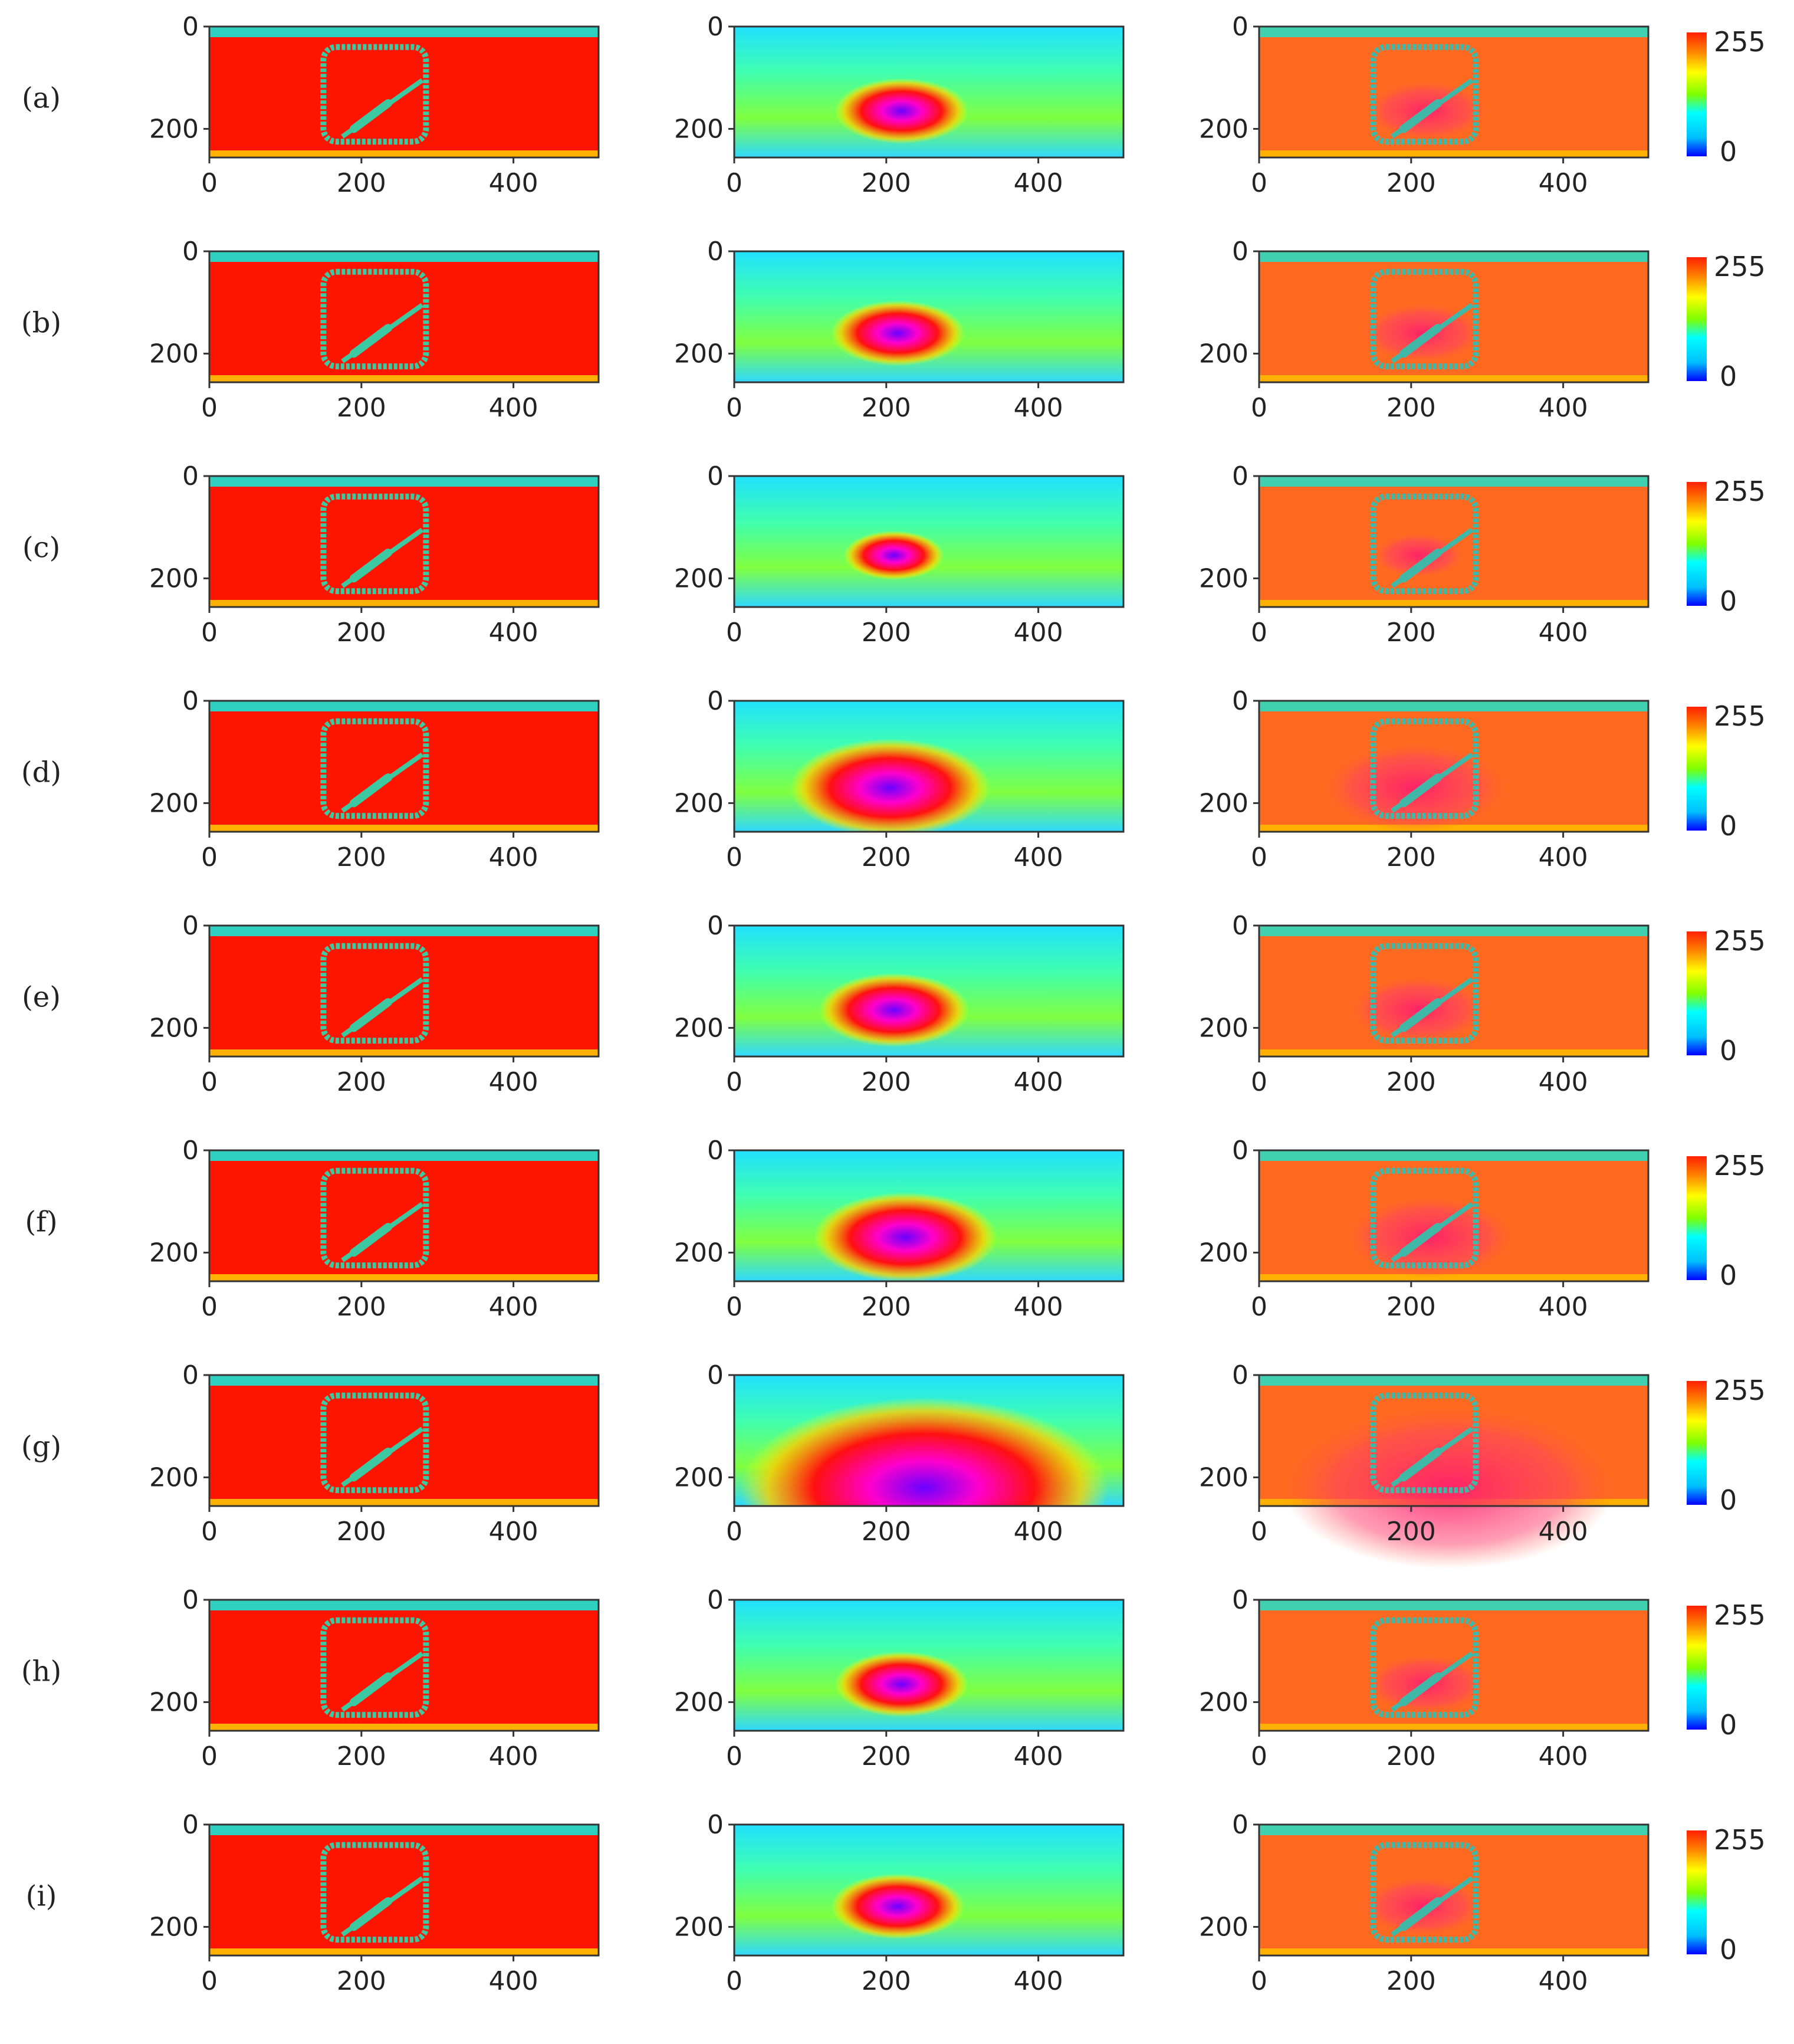 The image size is (1794, 2044). Describe the element at coordinates (1453, 1053) in the screenshot. I see `fused-bottom-band` at that location.